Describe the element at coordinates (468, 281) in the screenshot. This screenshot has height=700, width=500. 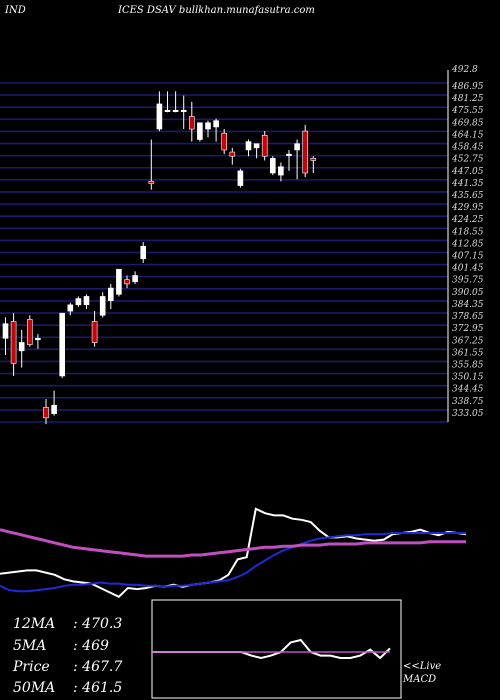
I see `price-tick-label: 395.75` at that location.